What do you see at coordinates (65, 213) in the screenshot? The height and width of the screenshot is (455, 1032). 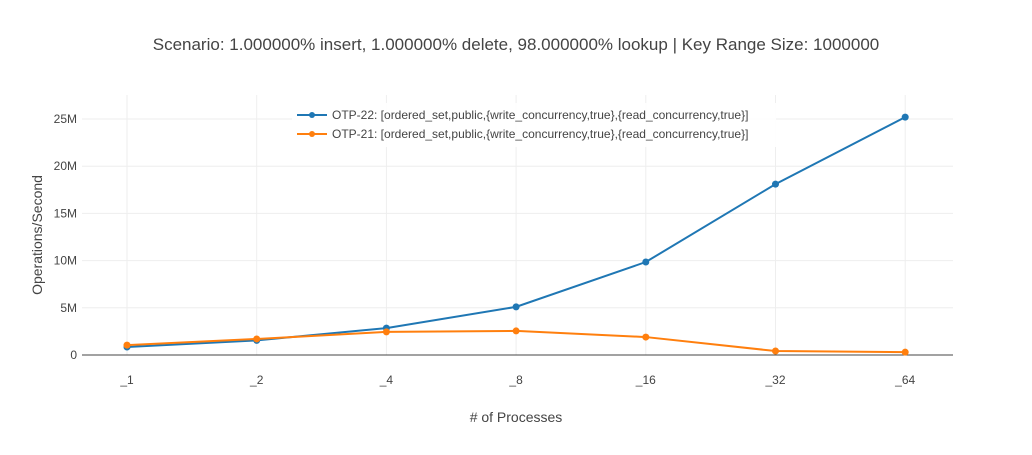 I see `y-tick-label: 15M` at bounding box center [65, 213].